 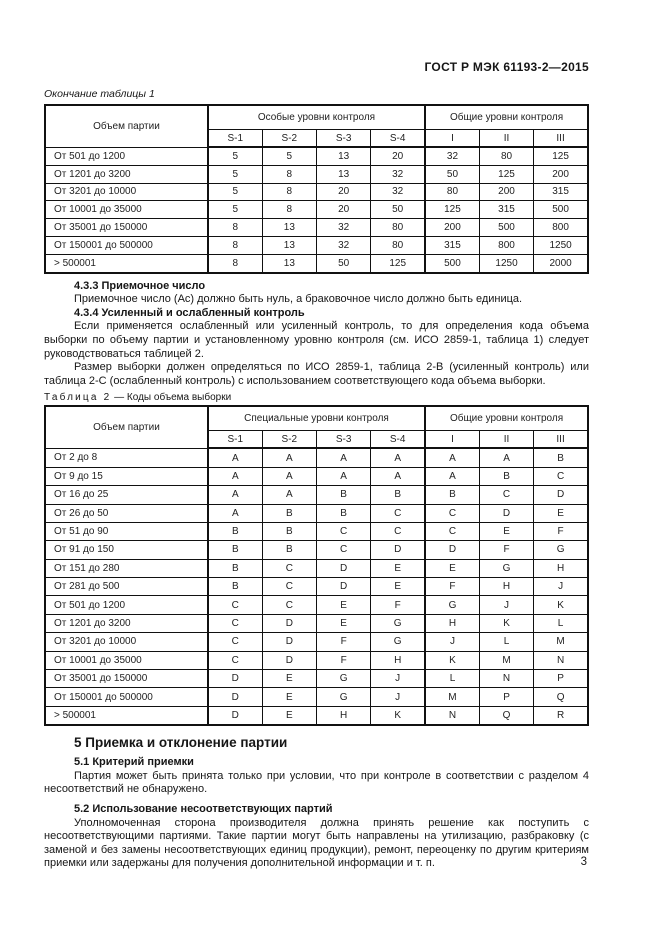 What do you see at coordinates (316, 418) in the screenshot?
I see `table2-special-levels-group-header: Специальные уровни контроля` at bounding box center [316, 418].